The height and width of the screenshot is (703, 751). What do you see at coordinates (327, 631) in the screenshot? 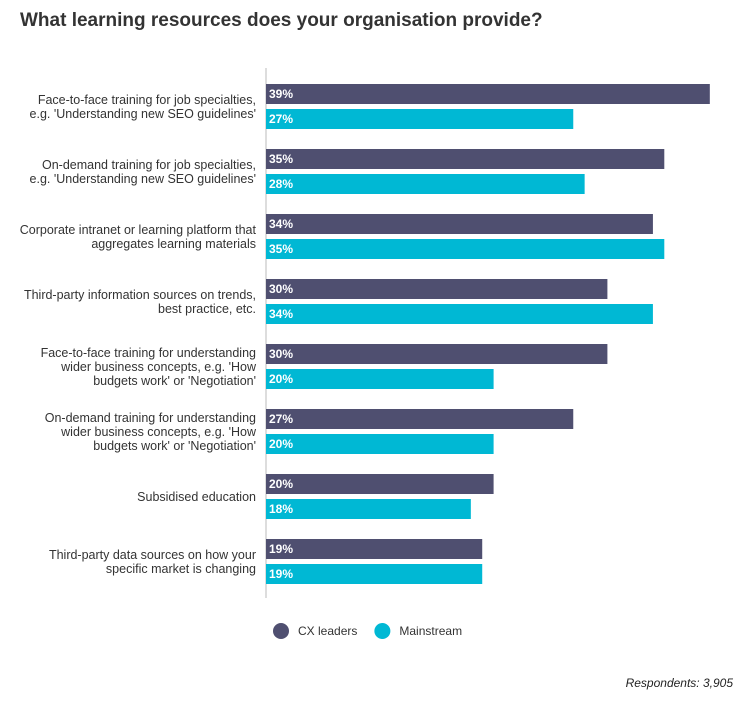
I see `legend-label: CX leaders` at bounding box center [327, 631].